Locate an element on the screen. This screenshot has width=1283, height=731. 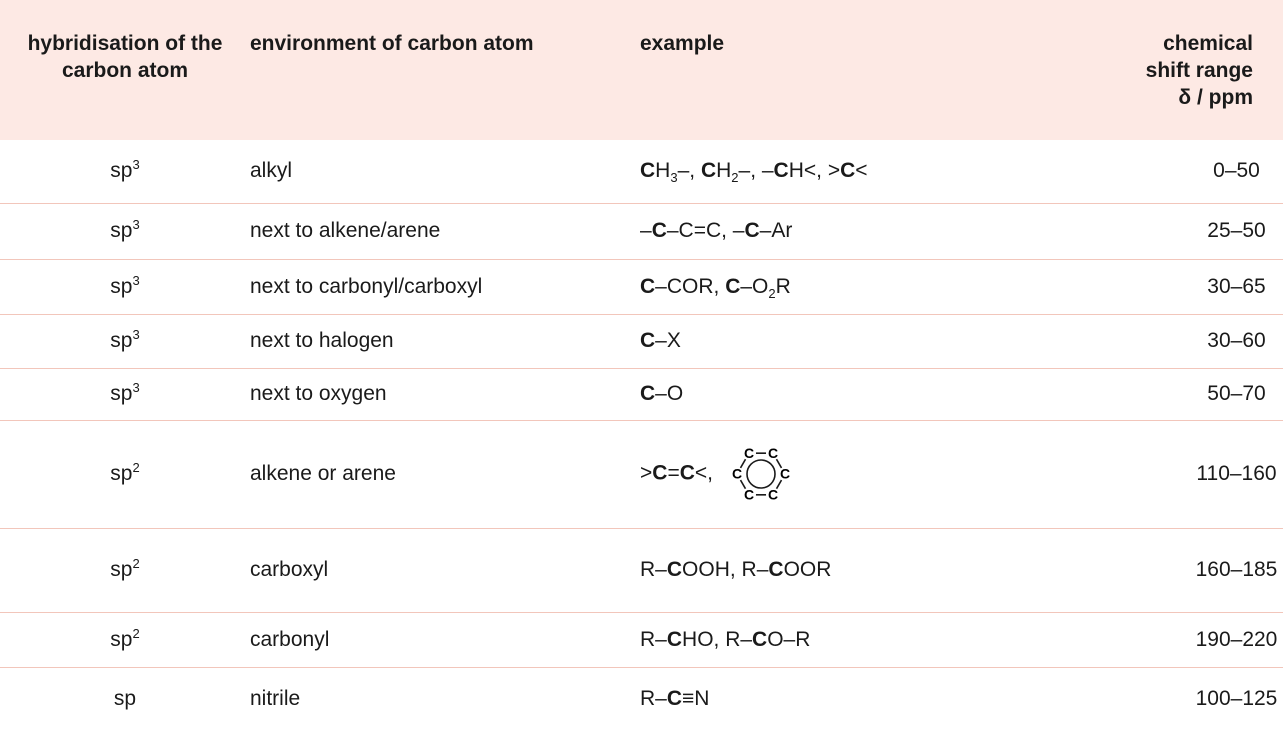
example-text: R– is located at coordinates (653, 699).